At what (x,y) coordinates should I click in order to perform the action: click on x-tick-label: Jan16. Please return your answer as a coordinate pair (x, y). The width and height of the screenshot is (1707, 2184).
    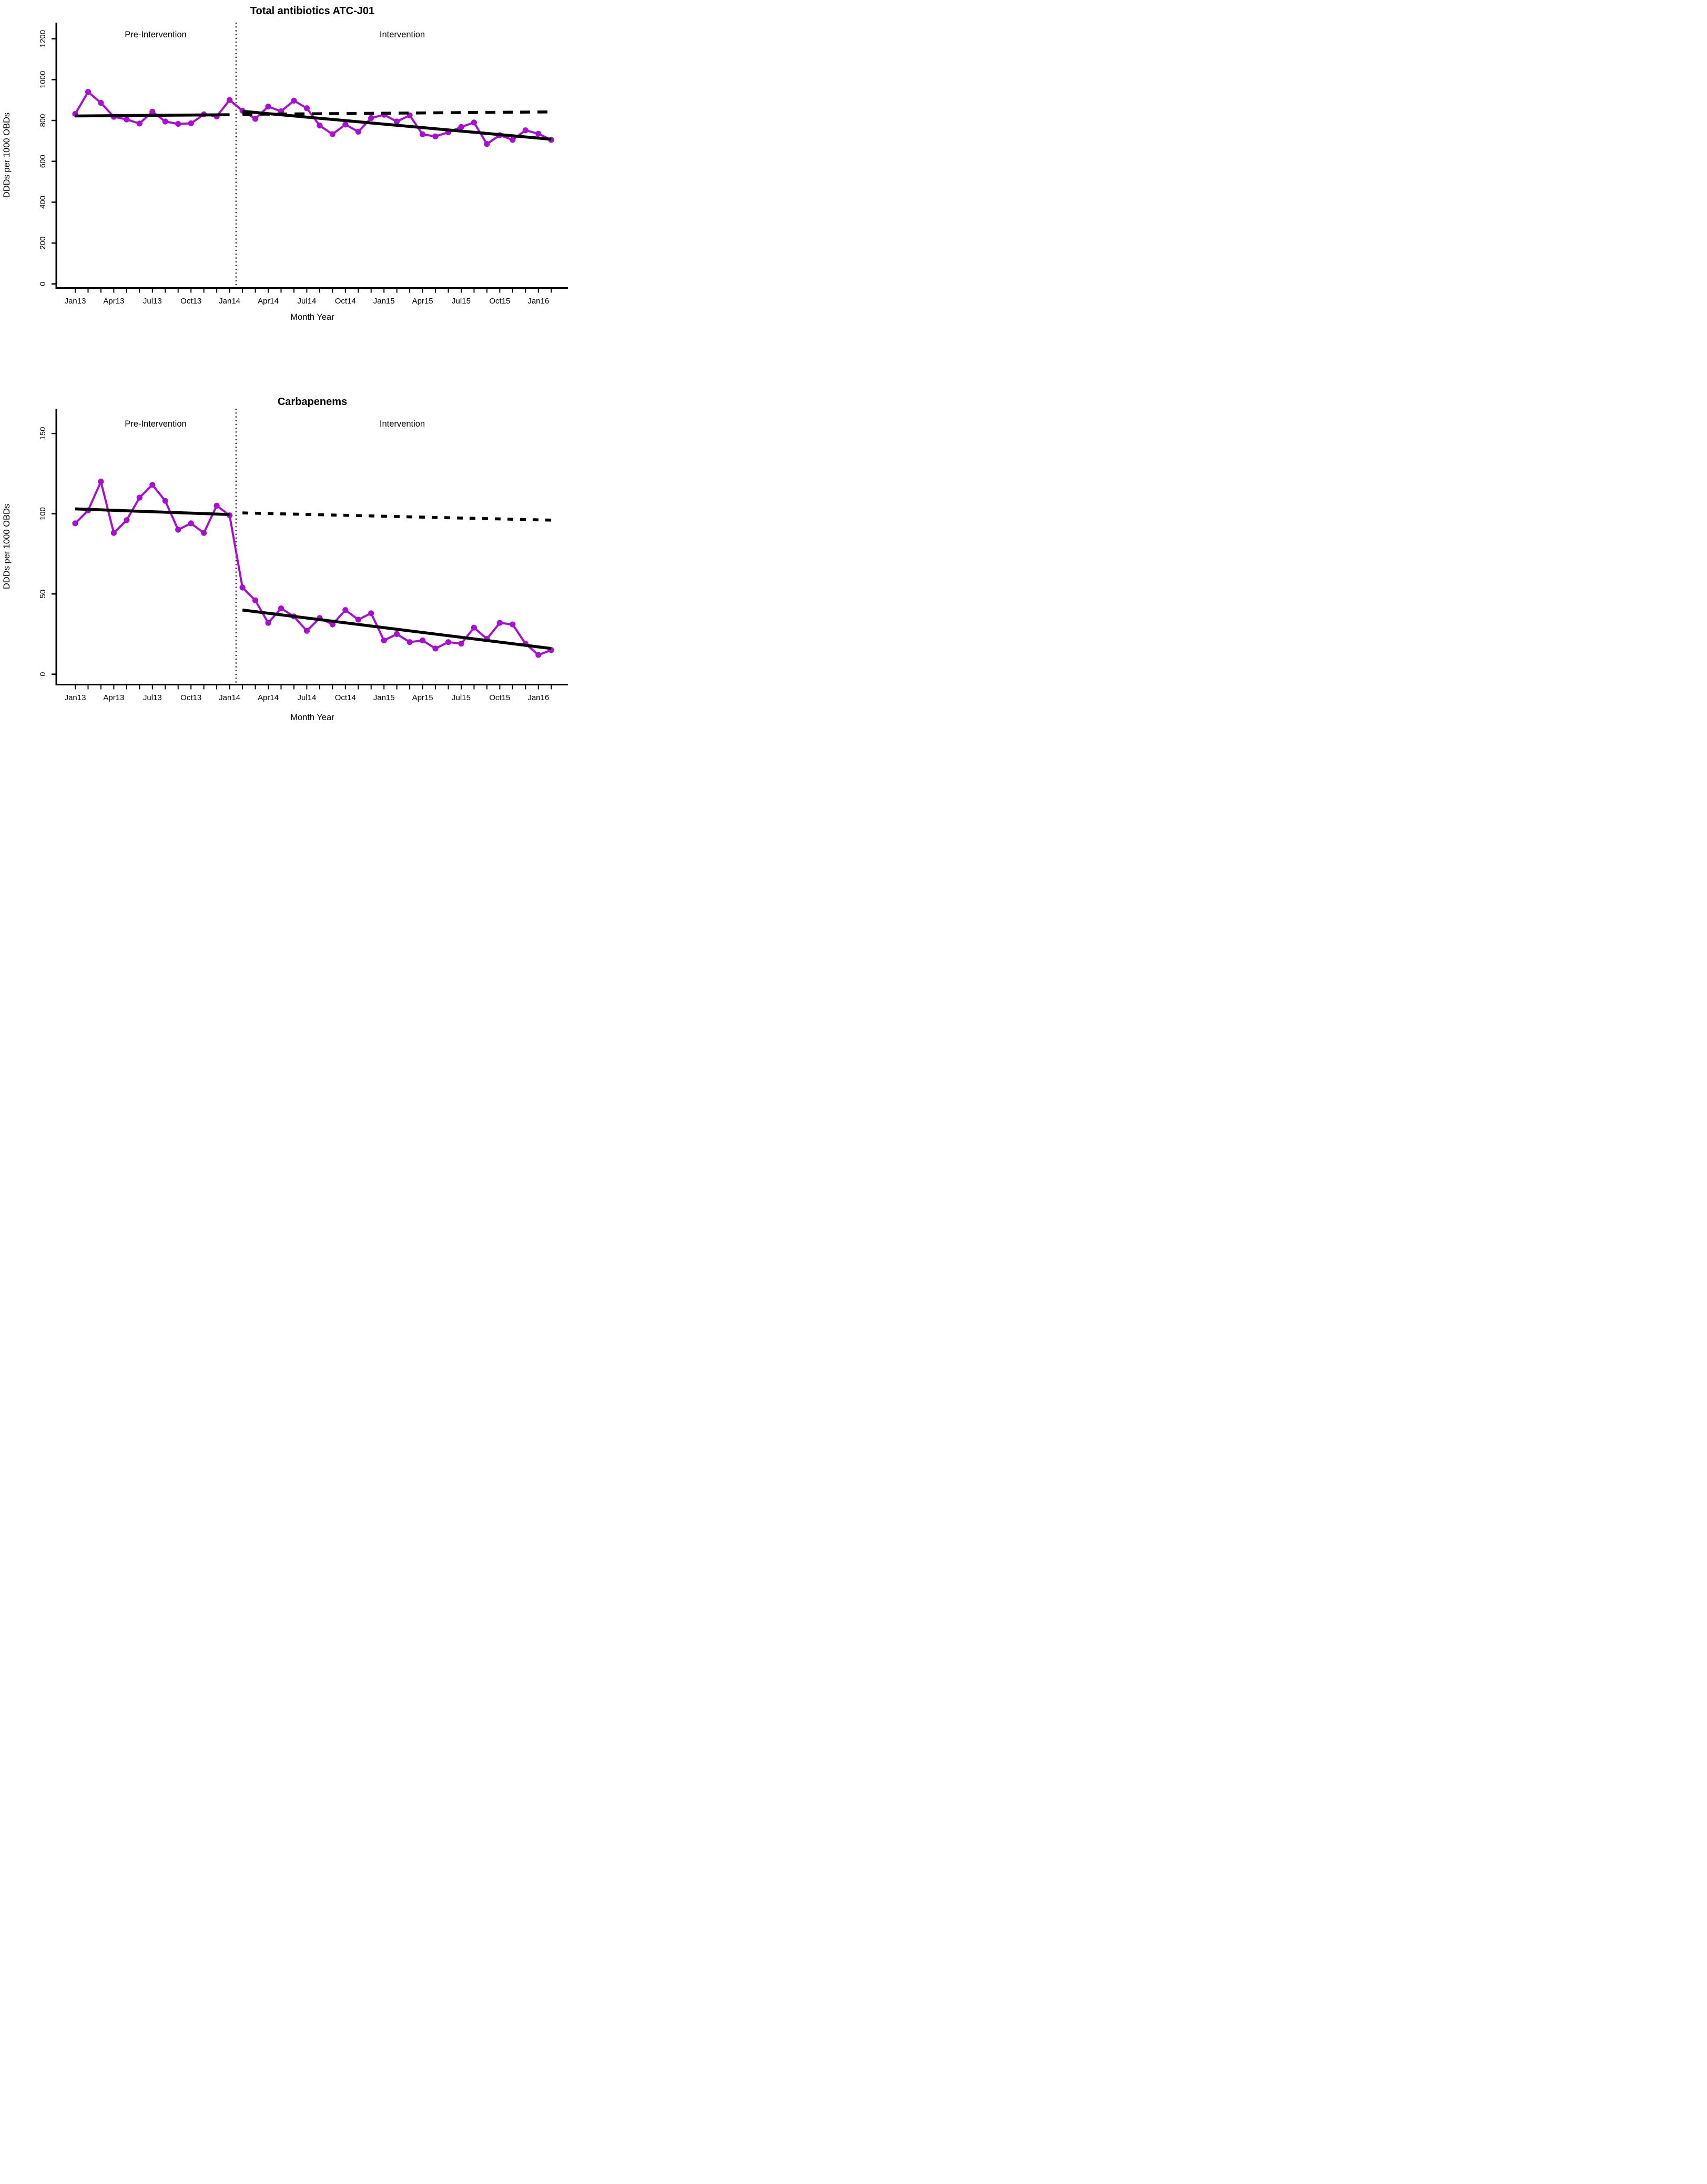
    Looking at the image, I should click on (538, 301).